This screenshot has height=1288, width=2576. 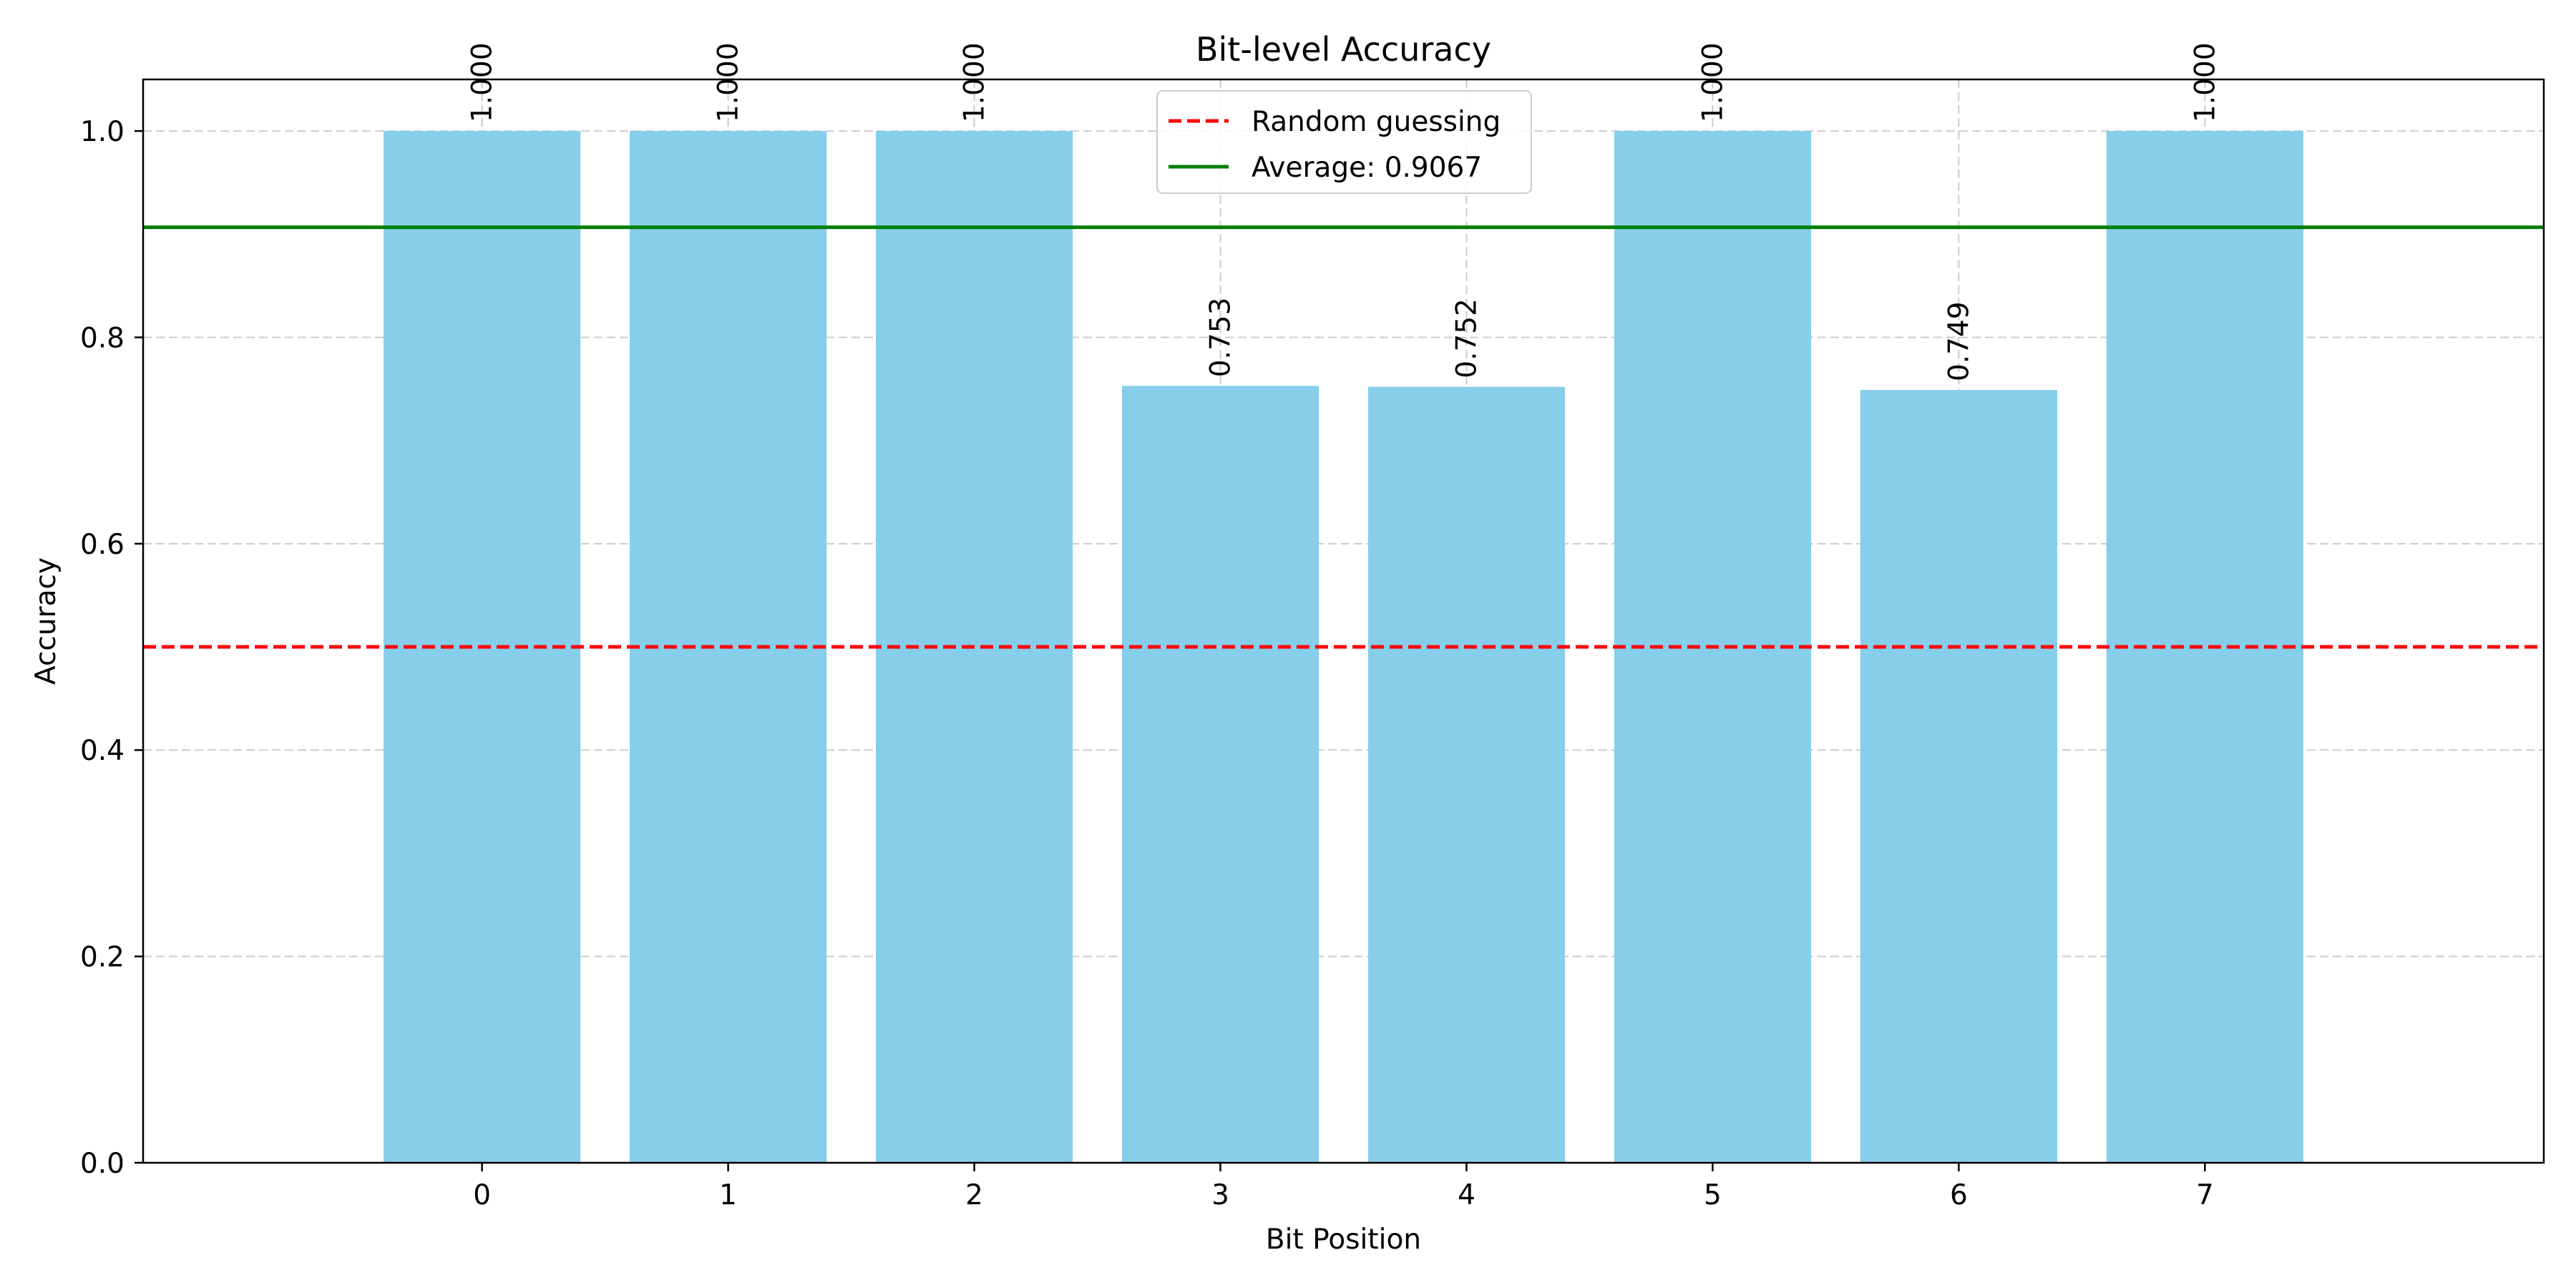 I want to click on y-tick-label: 0.6, so click(x=102, y=545).